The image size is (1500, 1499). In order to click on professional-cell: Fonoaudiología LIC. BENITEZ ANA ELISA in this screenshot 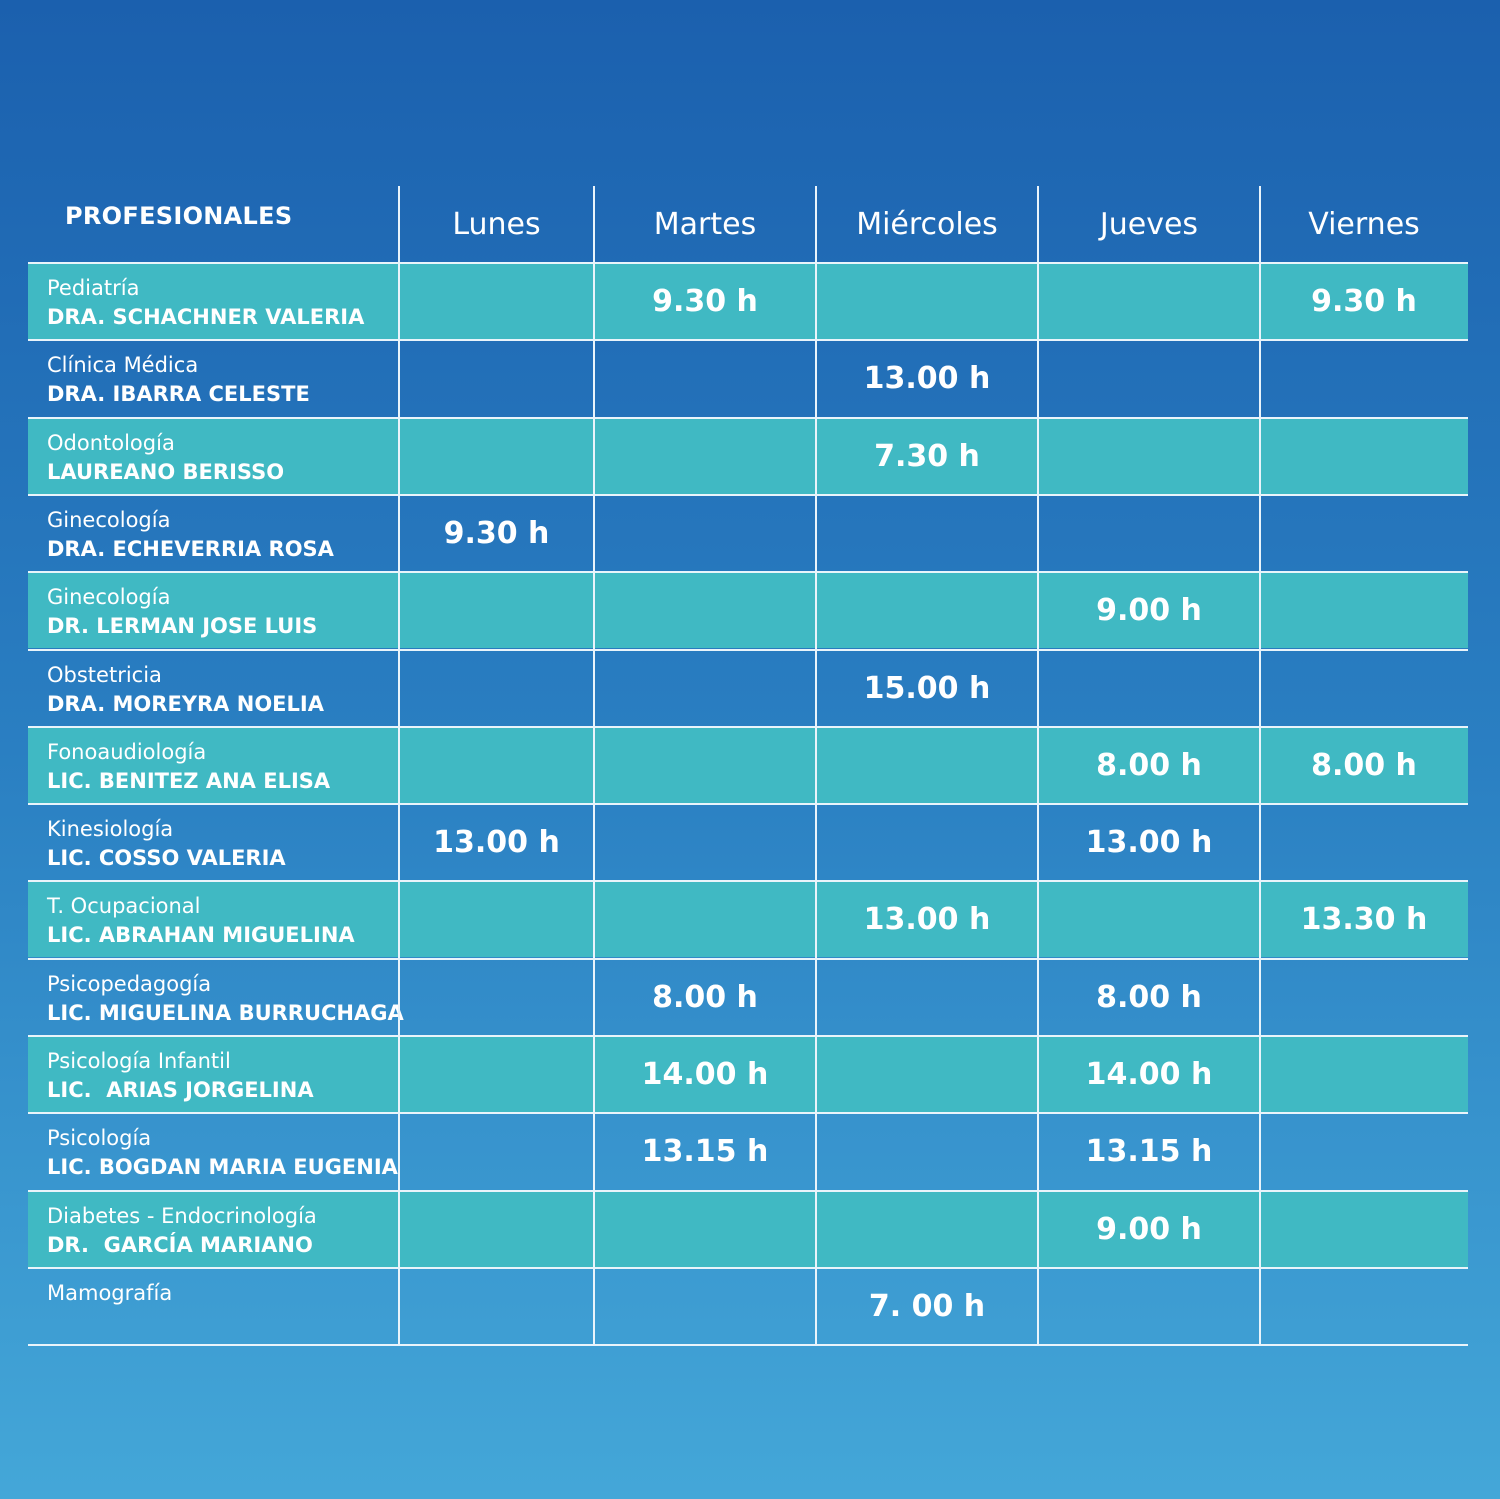, I will do `click(227, 767)`.